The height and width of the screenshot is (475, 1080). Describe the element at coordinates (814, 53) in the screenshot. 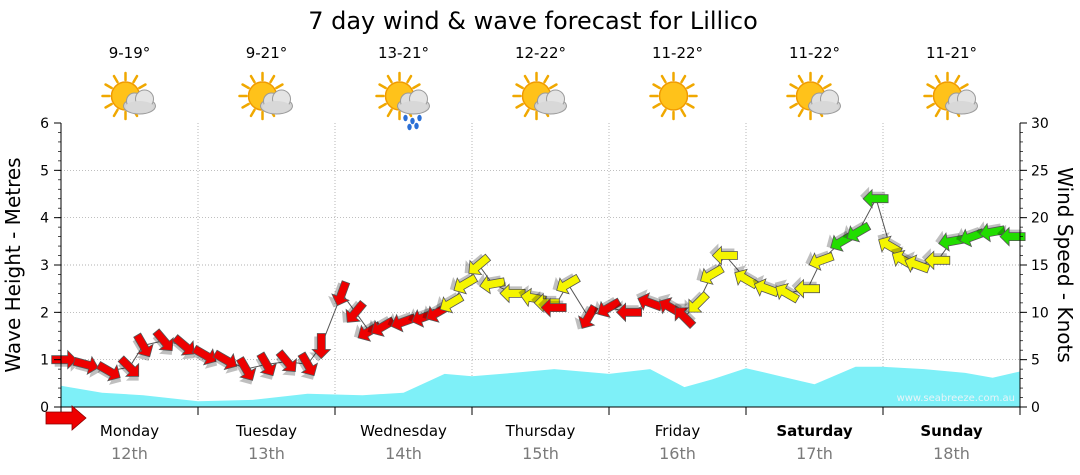

I see `day-temperature: 11-22°` at that location.